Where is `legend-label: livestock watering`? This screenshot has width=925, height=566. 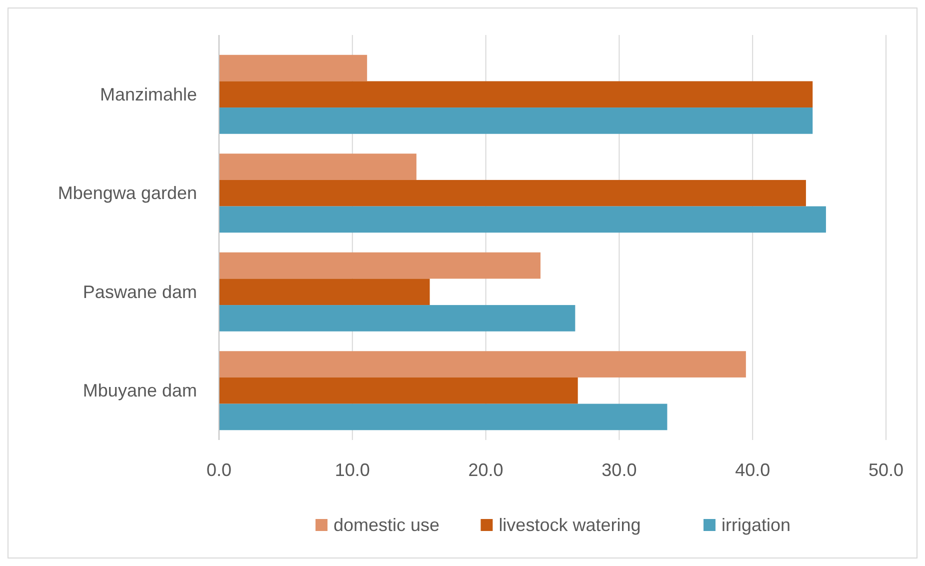 legend-label: livestock watering is located at coordinates (569, 525).